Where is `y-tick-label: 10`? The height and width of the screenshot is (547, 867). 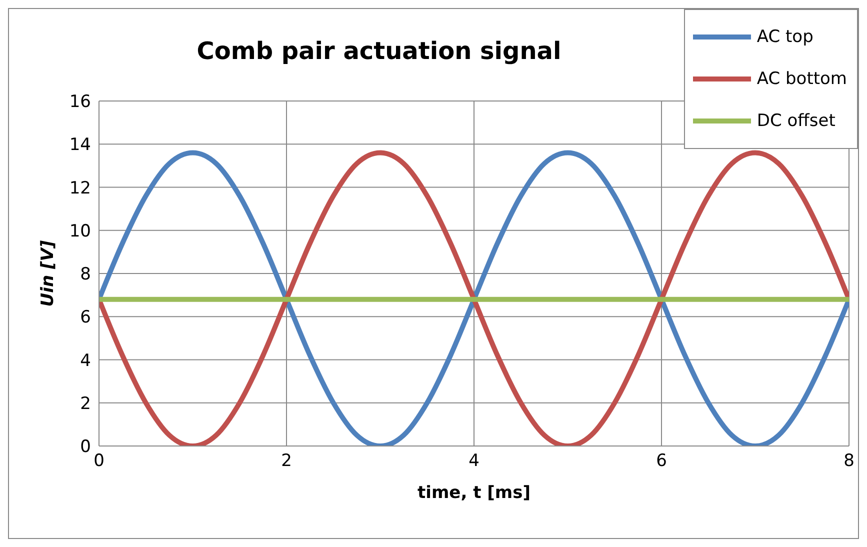 y-tick-label: 10 is located at coordinates (80, 231).